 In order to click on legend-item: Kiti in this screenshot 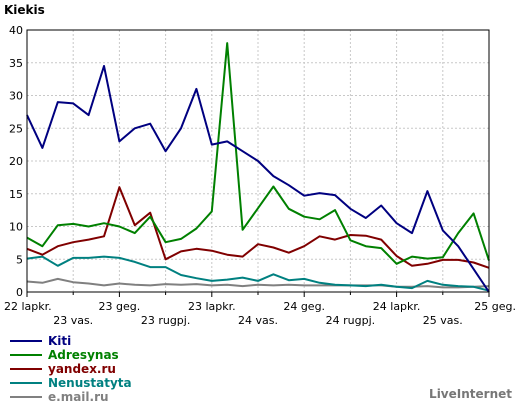, I will do `click(71, 341)`.